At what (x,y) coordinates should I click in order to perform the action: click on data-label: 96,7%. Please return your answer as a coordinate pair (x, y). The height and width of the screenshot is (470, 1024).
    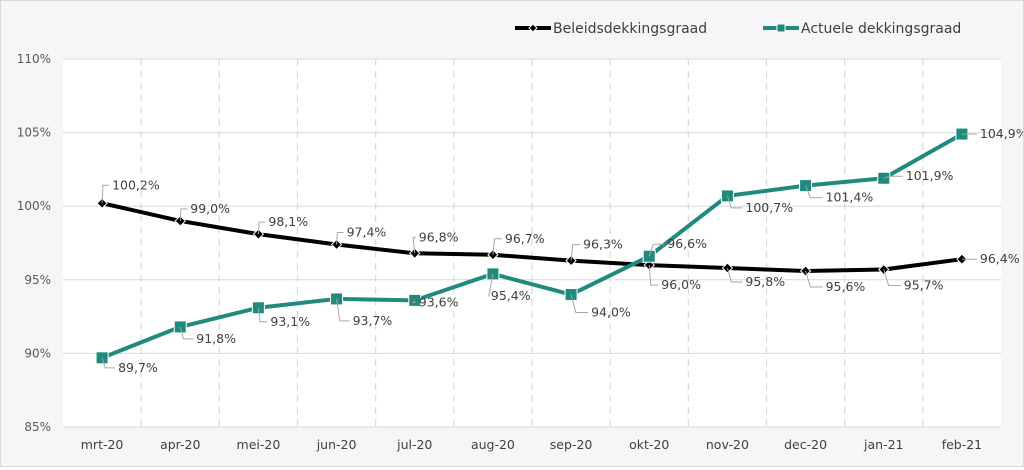
    Looking at the image, I should click on (525, 238).